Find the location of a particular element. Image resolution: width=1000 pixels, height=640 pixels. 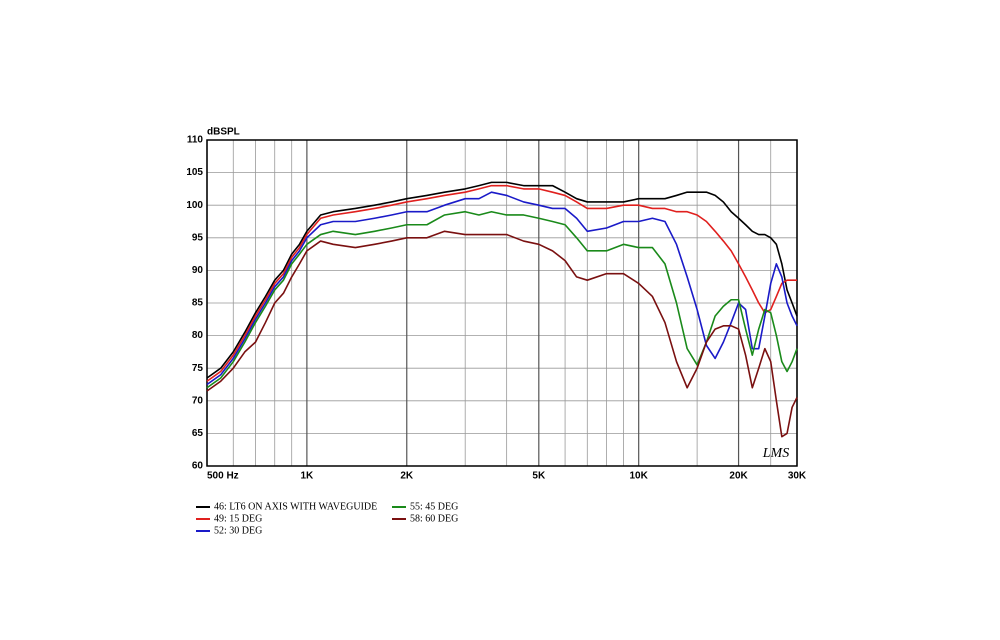

y-tick-label: 100 is located at coordinates (194, 205).